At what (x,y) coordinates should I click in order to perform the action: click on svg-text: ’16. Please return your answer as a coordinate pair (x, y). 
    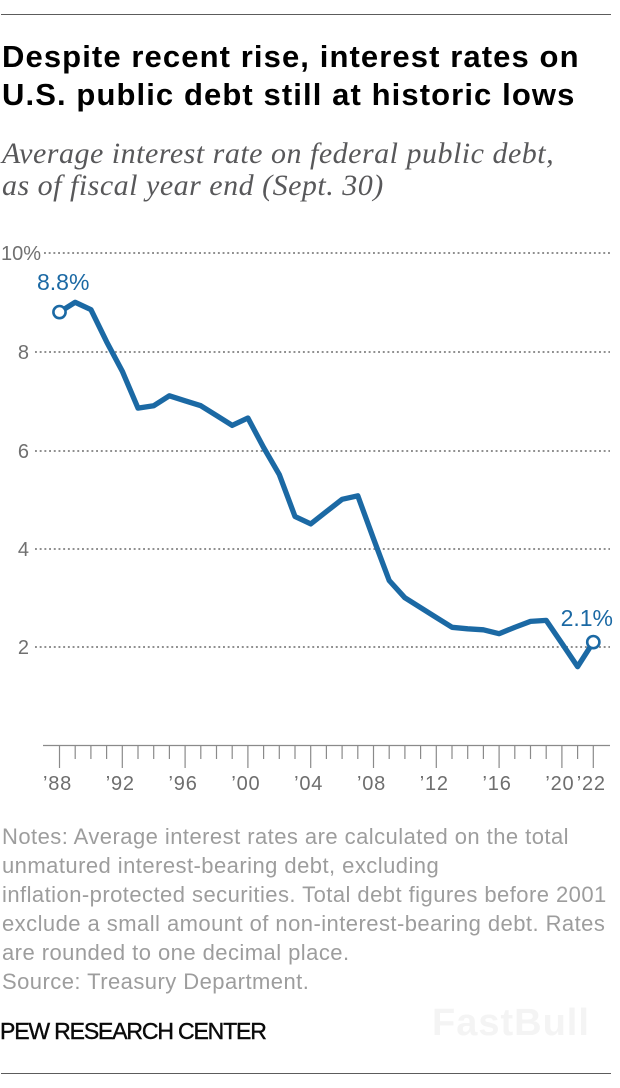
    Looking at the image, I should click on (497, 784).